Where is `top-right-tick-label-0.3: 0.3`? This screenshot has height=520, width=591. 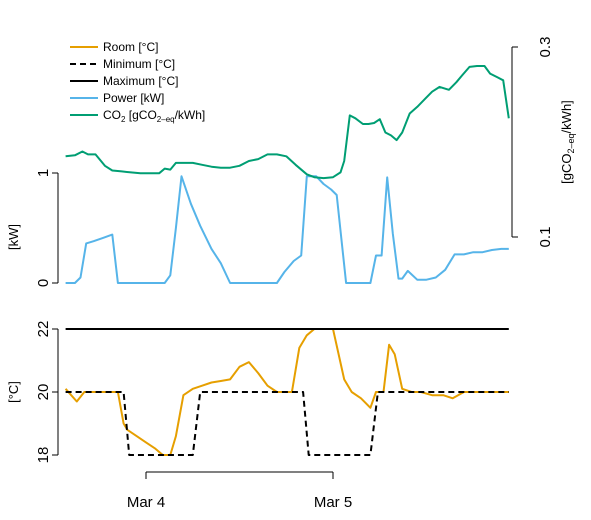
top-right-tick-label-0.3: 0.3 is located at coordinates (545, 47).